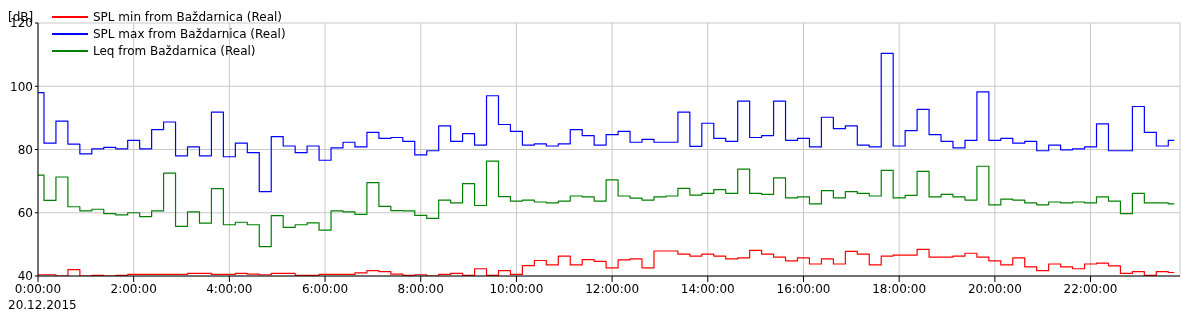 This screenshot has width=1197, height=324. Describe the element at coordinates (188, 16) in the screenshot. I see `legend-label: SPL min from Baždarnica (Real)` at that location.